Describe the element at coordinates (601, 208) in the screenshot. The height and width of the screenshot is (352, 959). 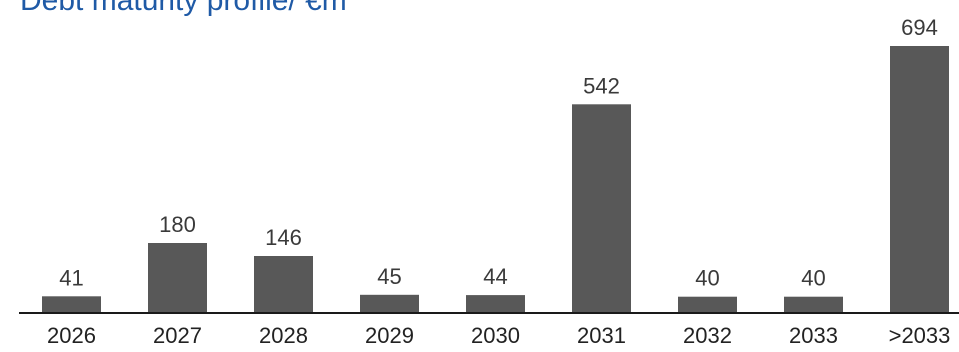
I see `bar-2031` at that location.